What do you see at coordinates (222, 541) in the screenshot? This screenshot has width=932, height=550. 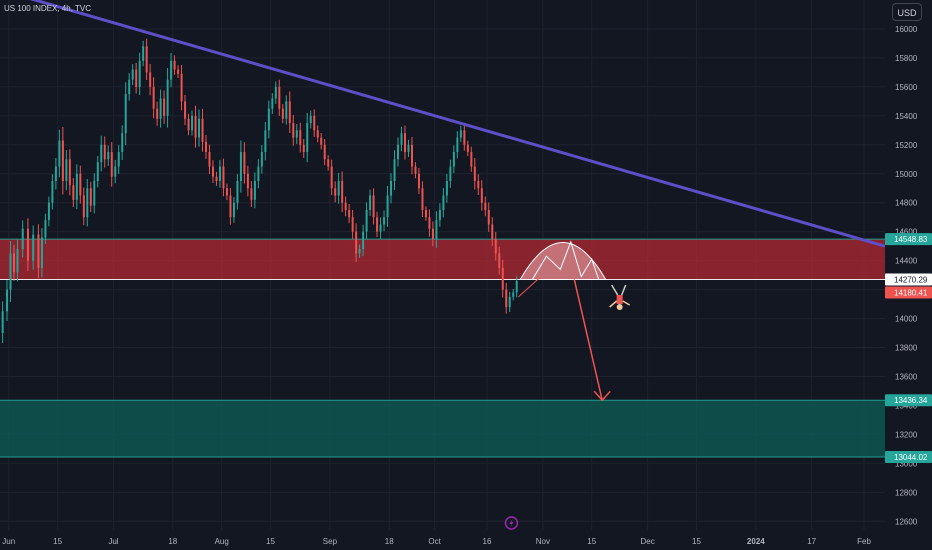 I see `x-tick-label: Aug` at bounding box center [222, 541].